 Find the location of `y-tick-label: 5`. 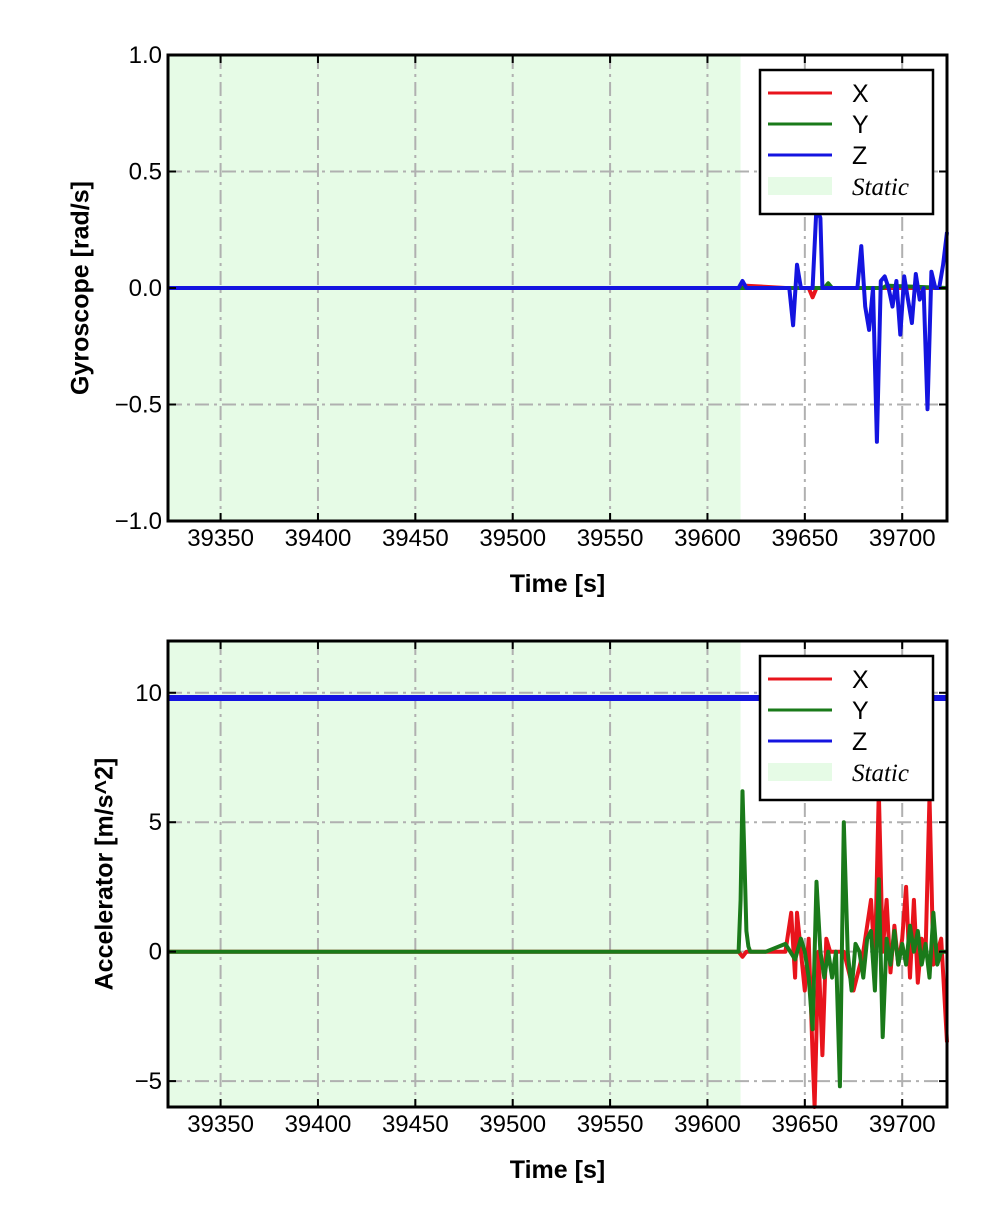

y-tick-label: 5 is located at coordinates (155, 822).